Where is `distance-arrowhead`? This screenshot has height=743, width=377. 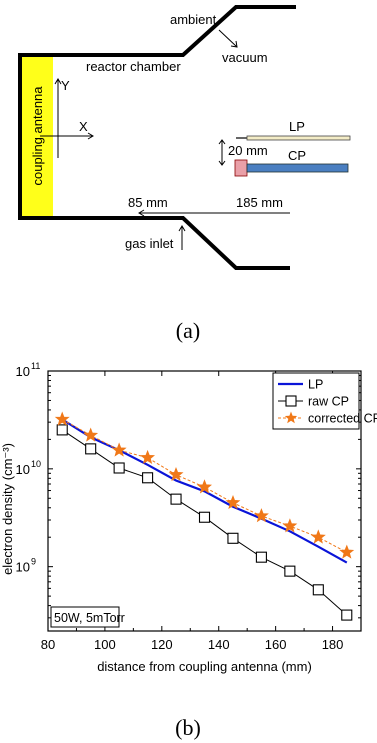 distance-arrowhead is located at coordinates (141, 213).